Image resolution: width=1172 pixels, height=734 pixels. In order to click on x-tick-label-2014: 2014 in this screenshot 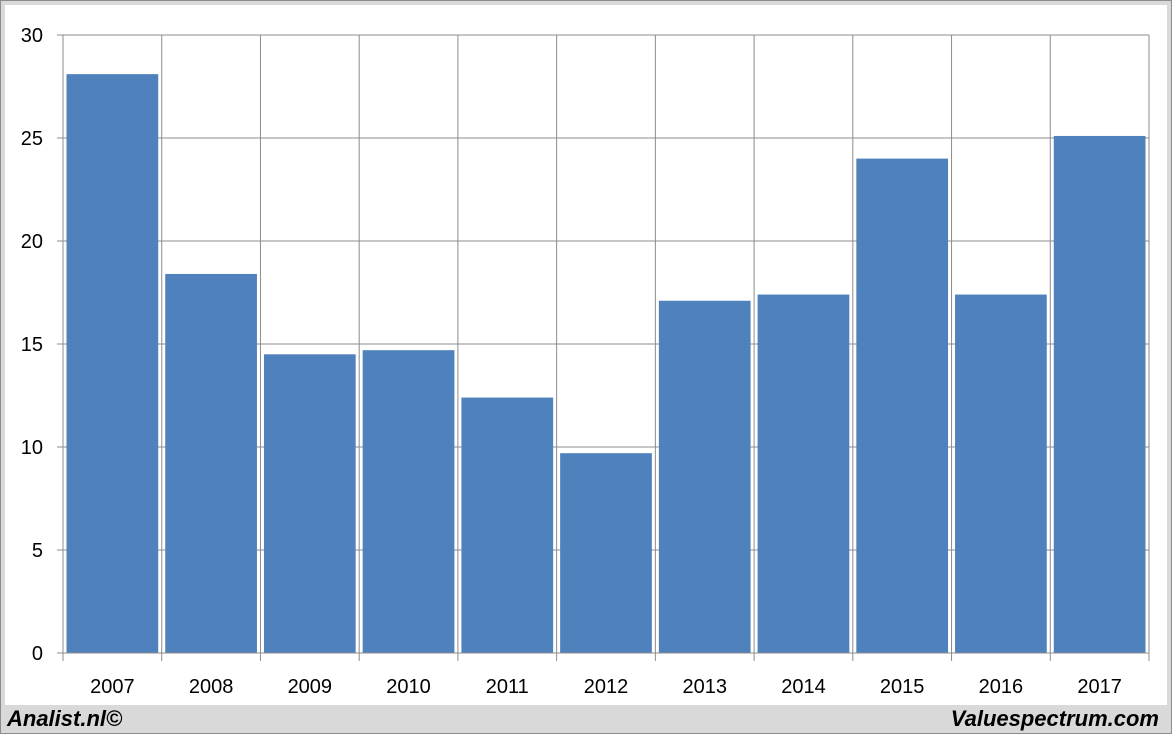, I will do `click(803, 687)`.